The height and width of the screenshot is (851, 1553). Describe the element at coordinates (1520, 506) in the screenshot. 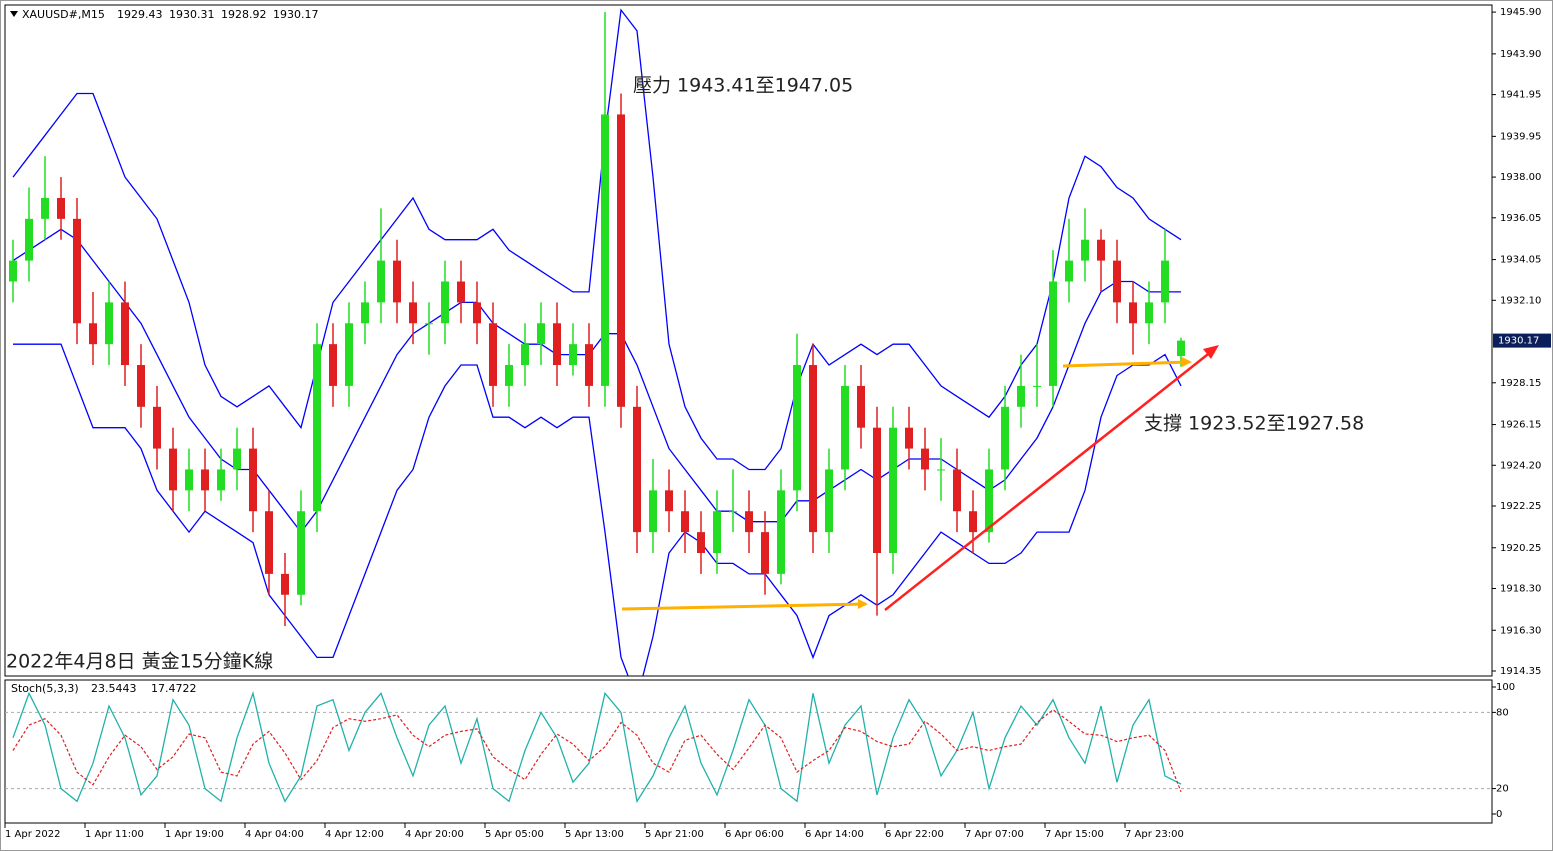

I see `y-tick-label: 1922.25` at that location.